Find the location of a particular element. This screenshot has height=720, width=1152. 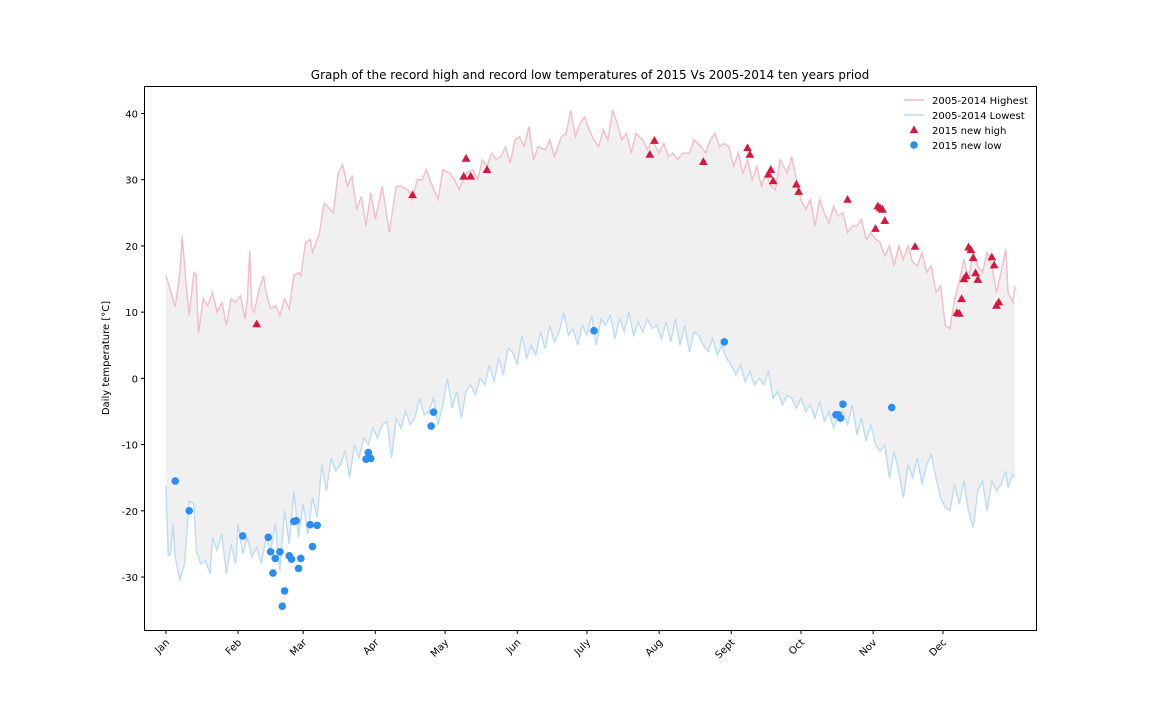

y-tick-label: -30 is located at coordinates (130, 578).